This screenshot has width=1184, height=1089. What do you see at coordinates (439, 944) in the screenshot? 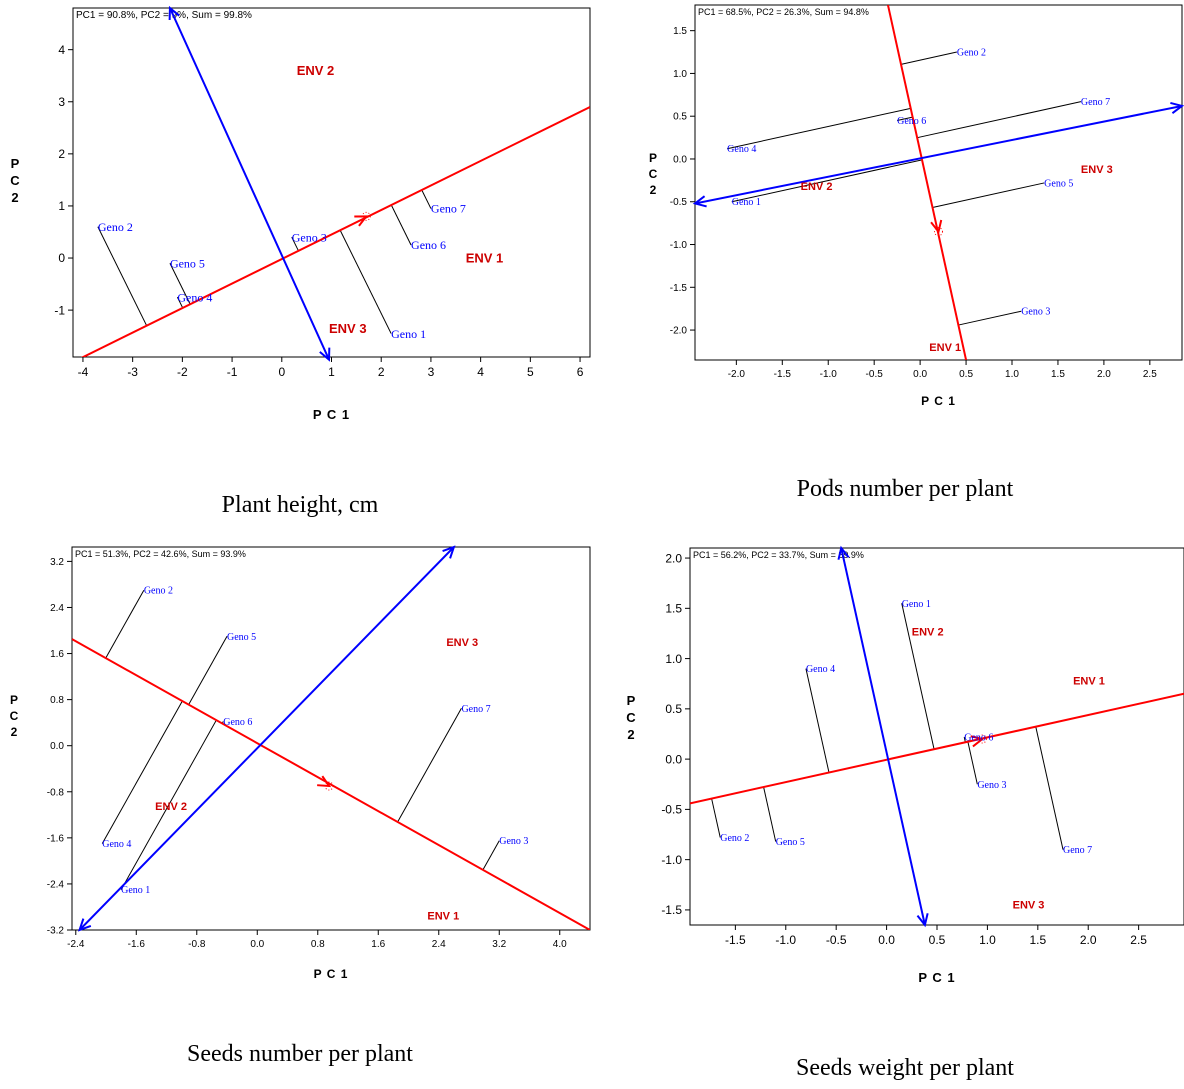
I see `x-tick-label: 2.4` at bounding box center [439, 944].